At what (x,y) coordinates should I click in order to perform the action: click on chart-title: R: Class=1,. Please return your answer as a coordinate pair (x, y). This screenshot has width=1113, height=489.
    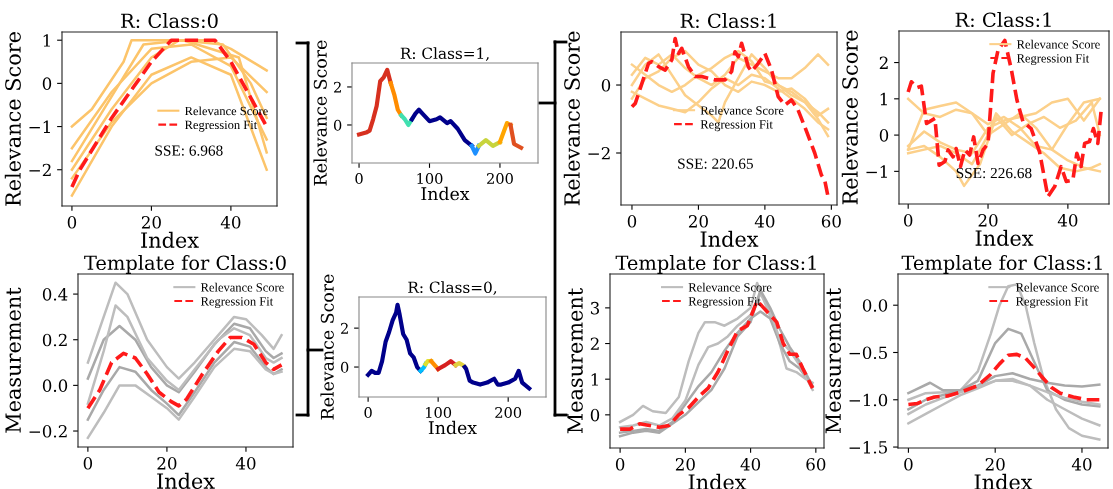
    Looking at the image, I should click on (444, 54).